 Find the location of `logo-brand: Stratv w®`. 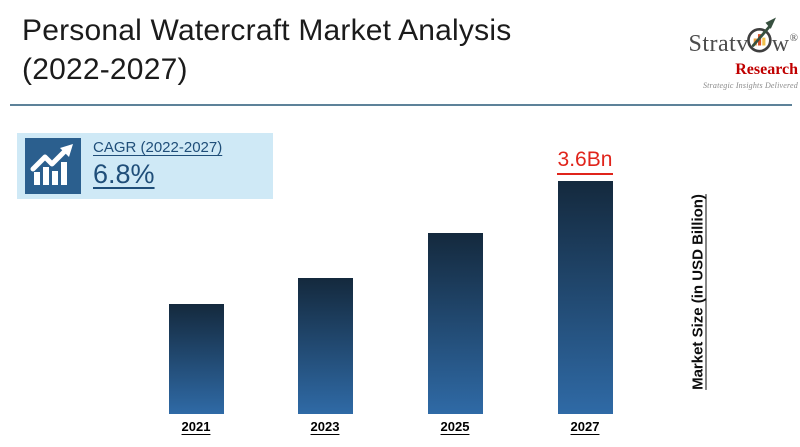

logo-brand: Stratv w® is located at coordinates (734, 39).